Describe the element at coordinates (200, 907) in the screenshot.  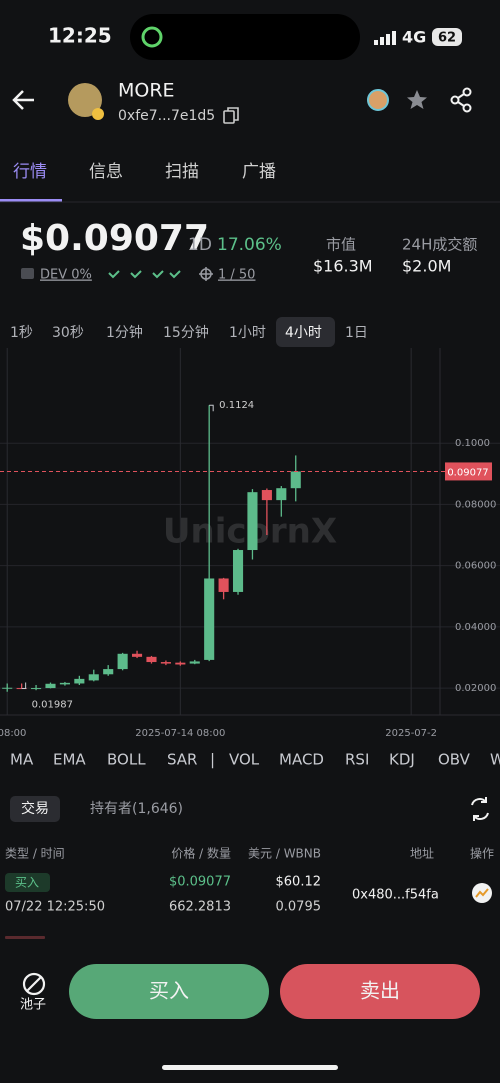
I see `trade-amount: 662.2813` at that location.